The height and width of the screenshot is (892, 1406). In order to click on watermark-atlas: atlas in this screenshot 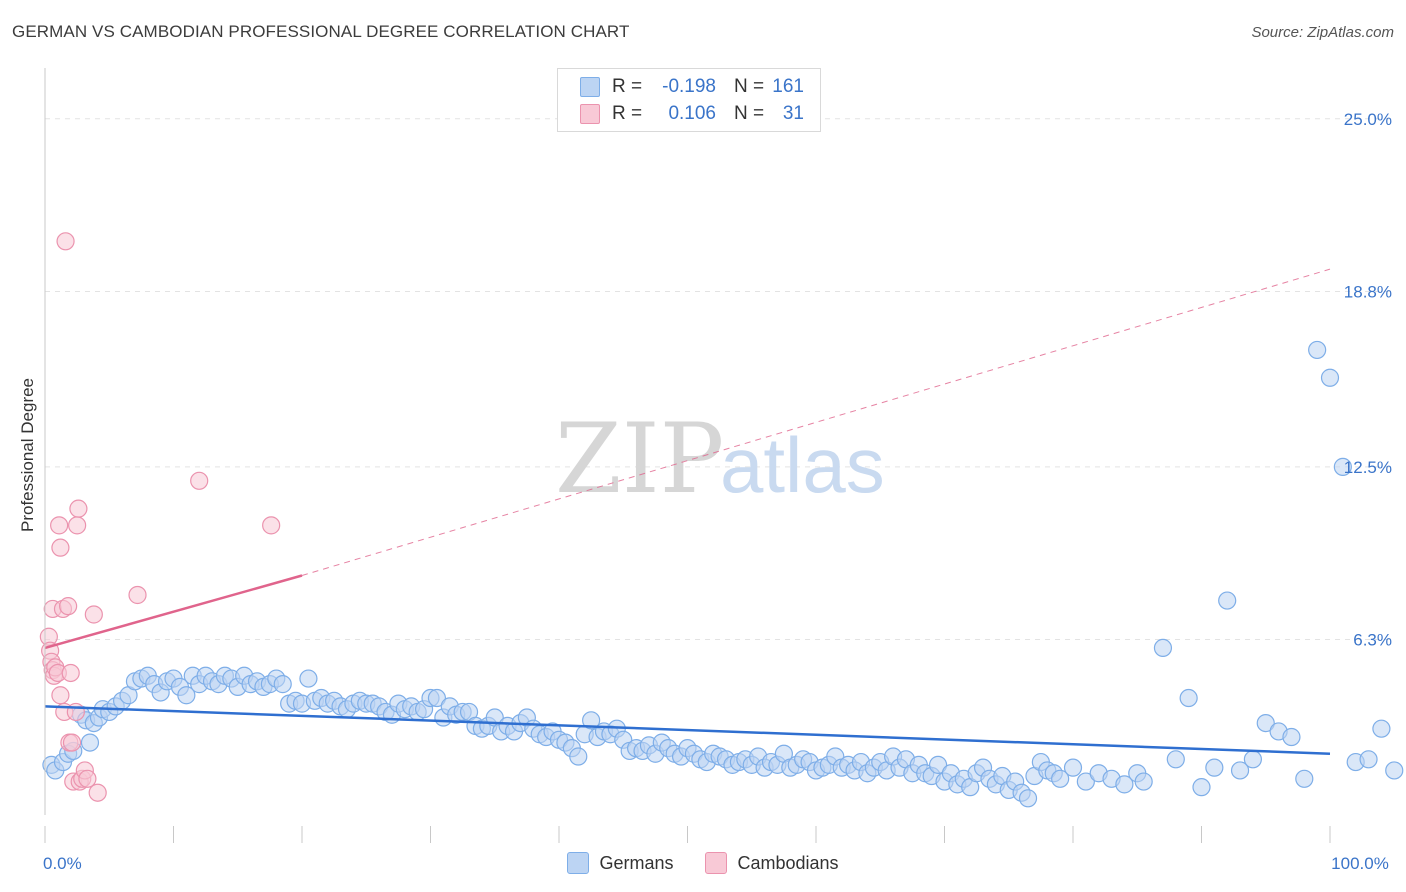, I will do `click(802, 465)`.